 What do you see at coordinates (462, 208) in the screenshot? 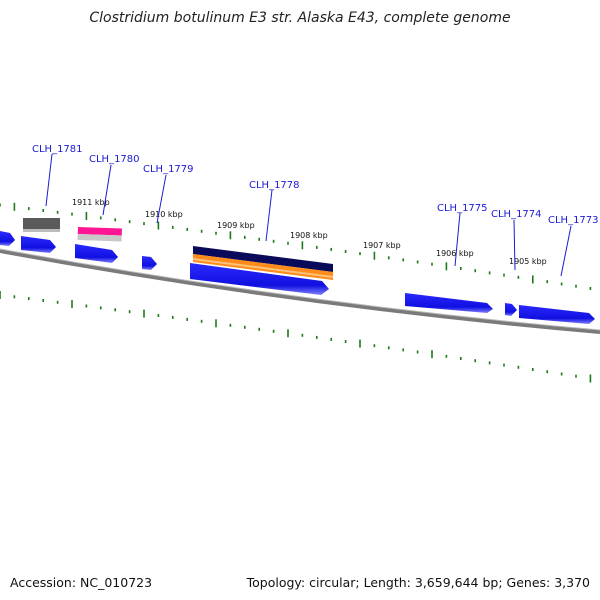
I see `gene-label: CLH_1775` at bounding box center [462, 208].